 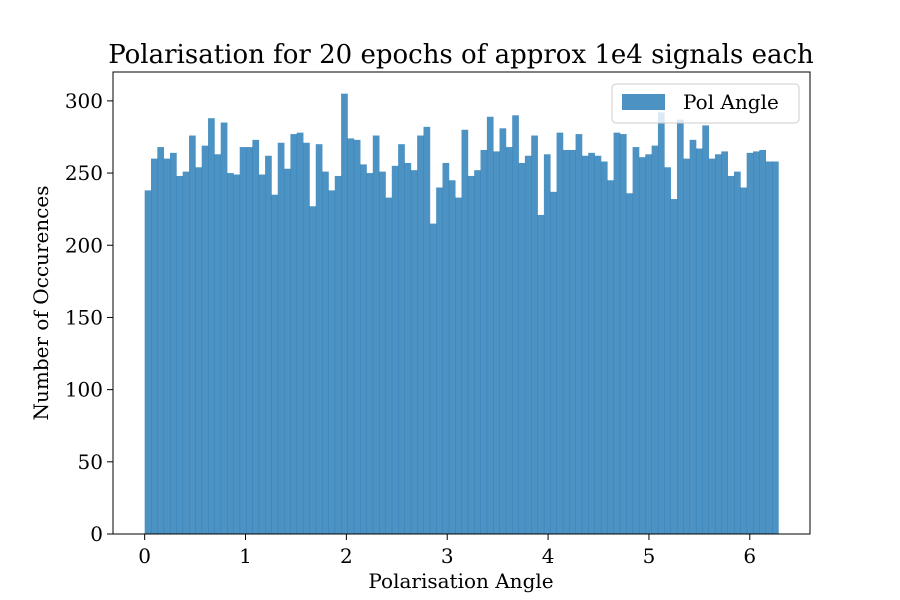 I want to click on y-axis-label: Number of Occurences, so click(x=41, y=303).